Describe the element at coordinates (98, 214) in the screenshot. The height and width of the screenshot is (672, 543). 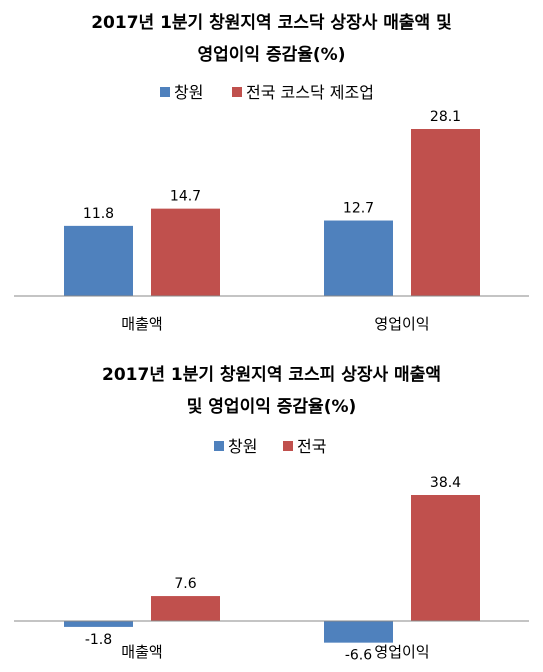
I see `chart-1-data-label-changwon-sales: 11.8` at that location.